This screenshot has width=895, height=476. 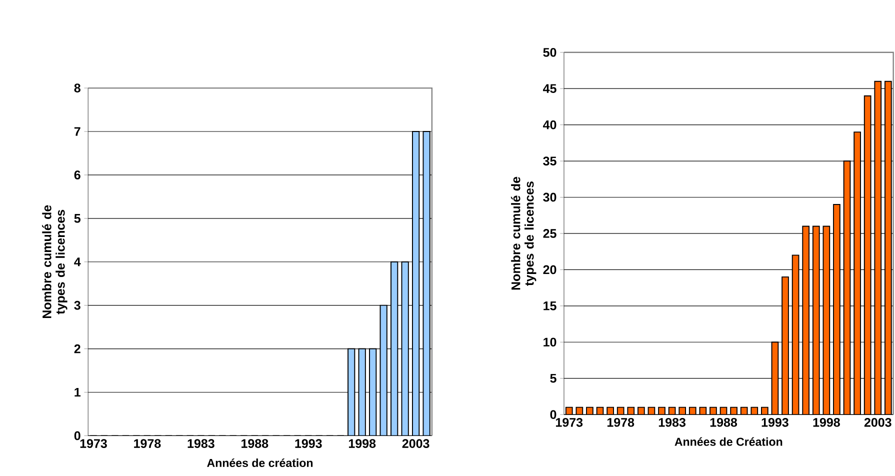 What do you see at coordinates (77, 349) in the screenshot?
I see `y-tick-label: 2` at bounding box center [77, 349].